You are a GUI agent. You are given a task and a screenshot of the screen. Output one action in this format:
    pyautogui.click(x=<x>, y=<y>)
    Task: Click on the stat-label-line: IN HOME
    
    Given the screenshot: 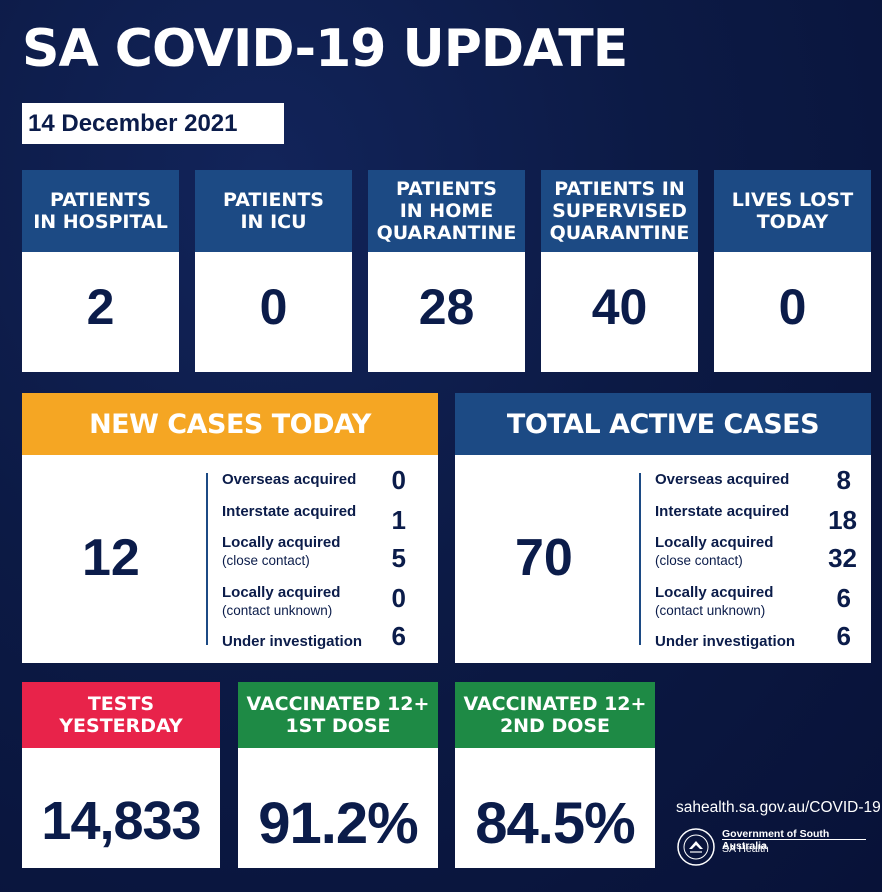 What is the action you would take?
    pyautogui.click(x=446, y=211)
    